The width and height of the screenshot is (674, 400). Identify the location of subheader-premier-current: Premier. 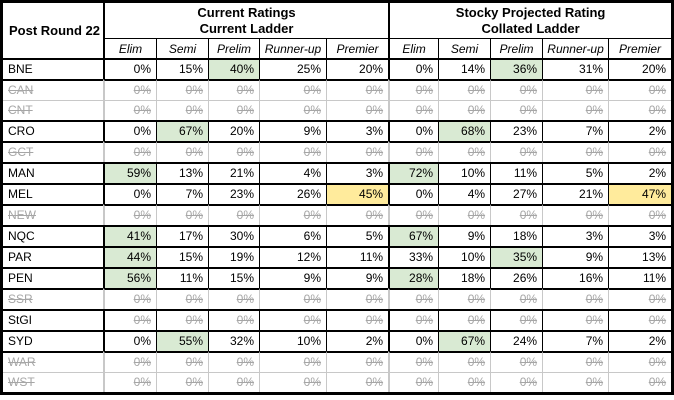
(357, 49).